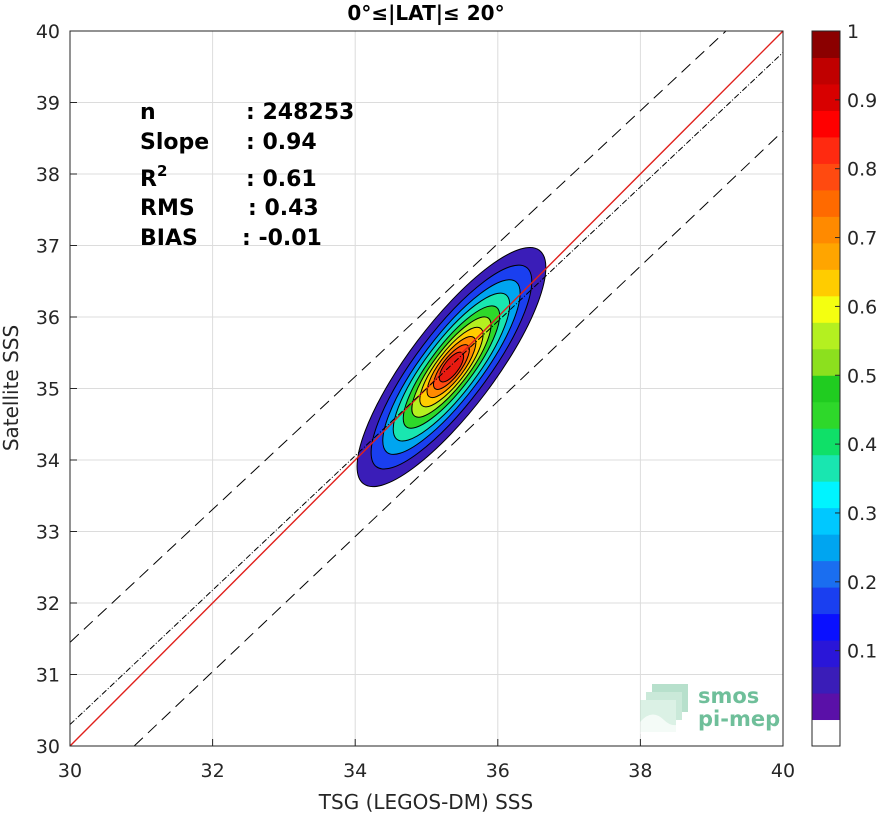 This screenshot has height=813, width=881. I want to click on x-axis-label: TSG (LEGOS-DM) SSS, so click(425, 801).